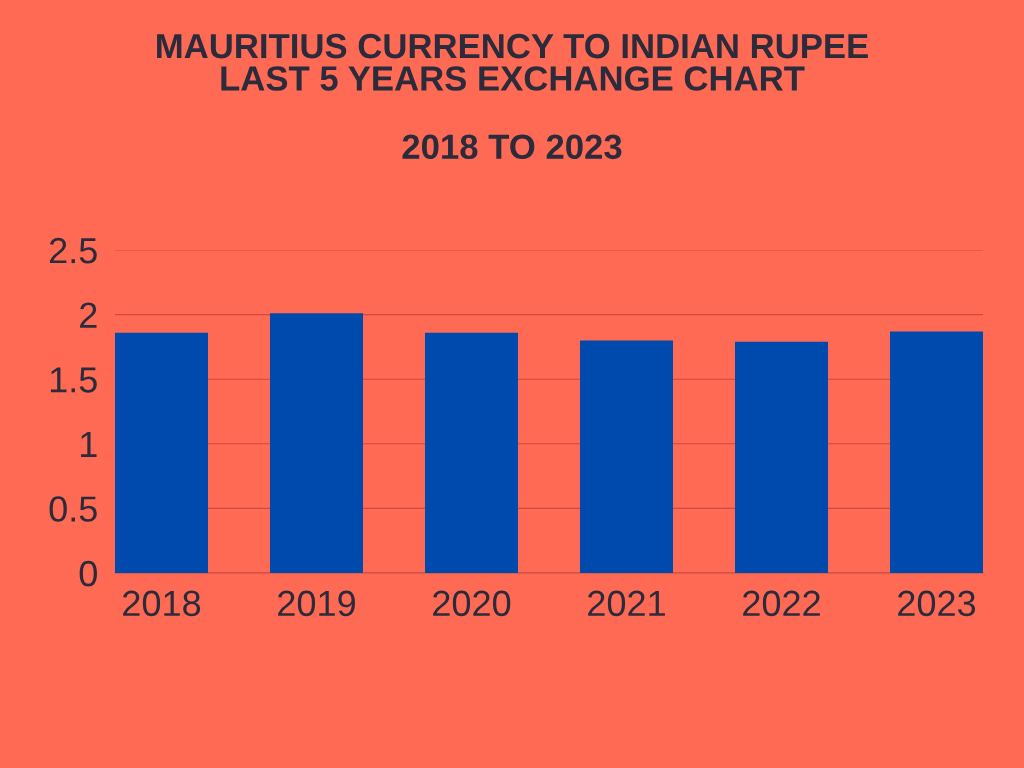 This screenshot has height=768, width=1024. What do you see at coordinates (88, 573) in the screenshot?
I see `y-tick-label: 0` at bounding box center [88, 573].